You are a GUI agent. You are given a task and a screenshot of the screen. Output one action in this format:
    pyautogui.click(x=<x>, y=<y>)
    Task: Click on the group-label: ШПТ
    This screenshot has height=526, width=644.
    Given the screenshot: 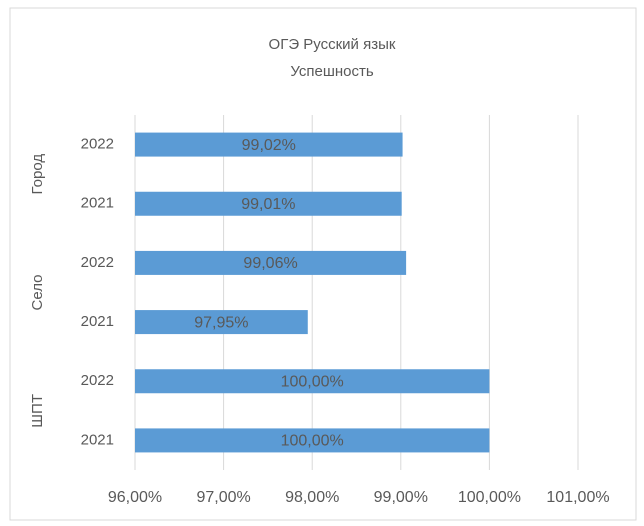 What is the action you would take?
    pyautogui.click(x=37, y=411)
    